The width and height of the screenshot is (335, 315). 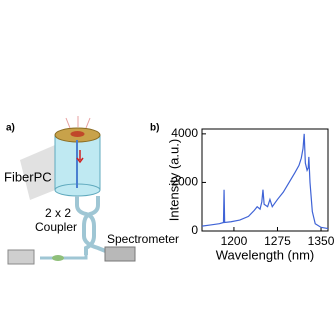 I want to click on x-tick-label: 1275, so click(x=277, y=241).